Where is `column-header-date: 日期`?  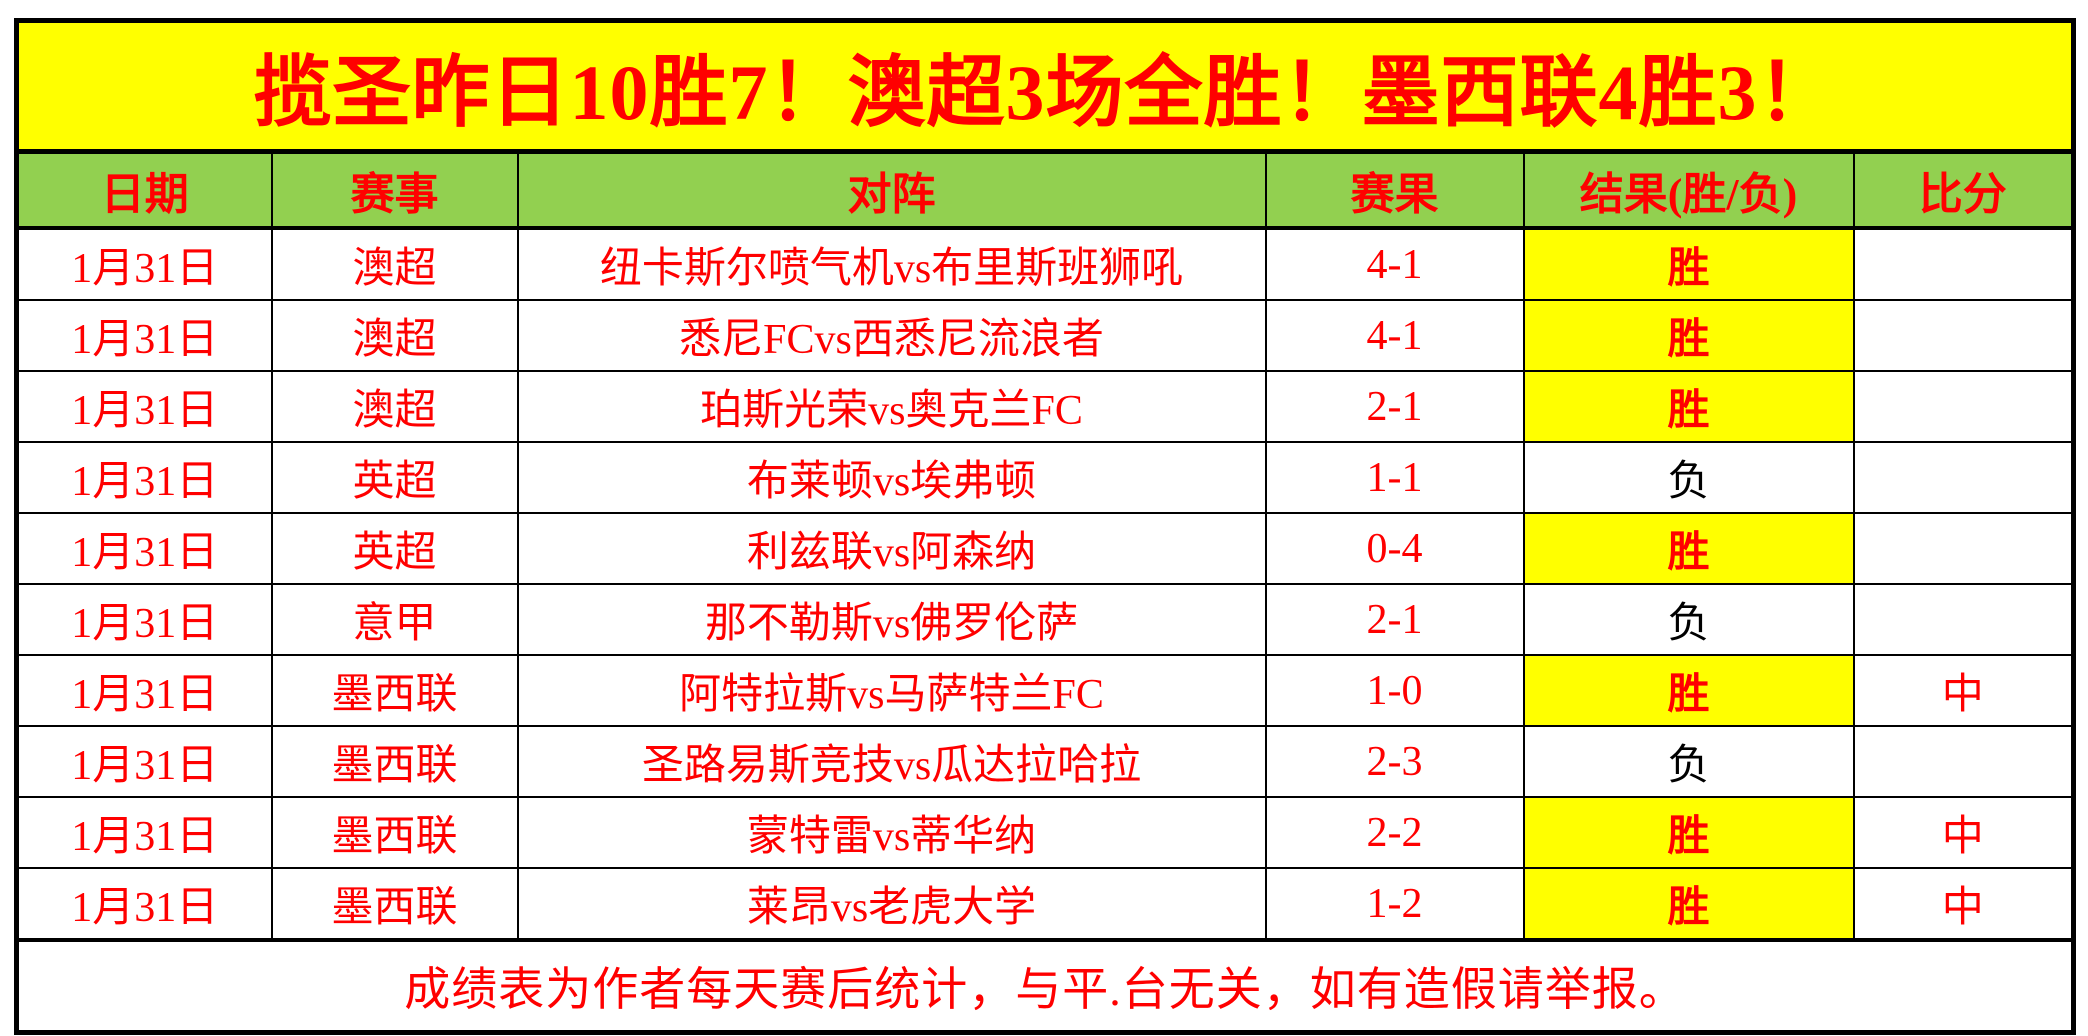 column-header-date: 日期 is located at coordinates (144, 190).